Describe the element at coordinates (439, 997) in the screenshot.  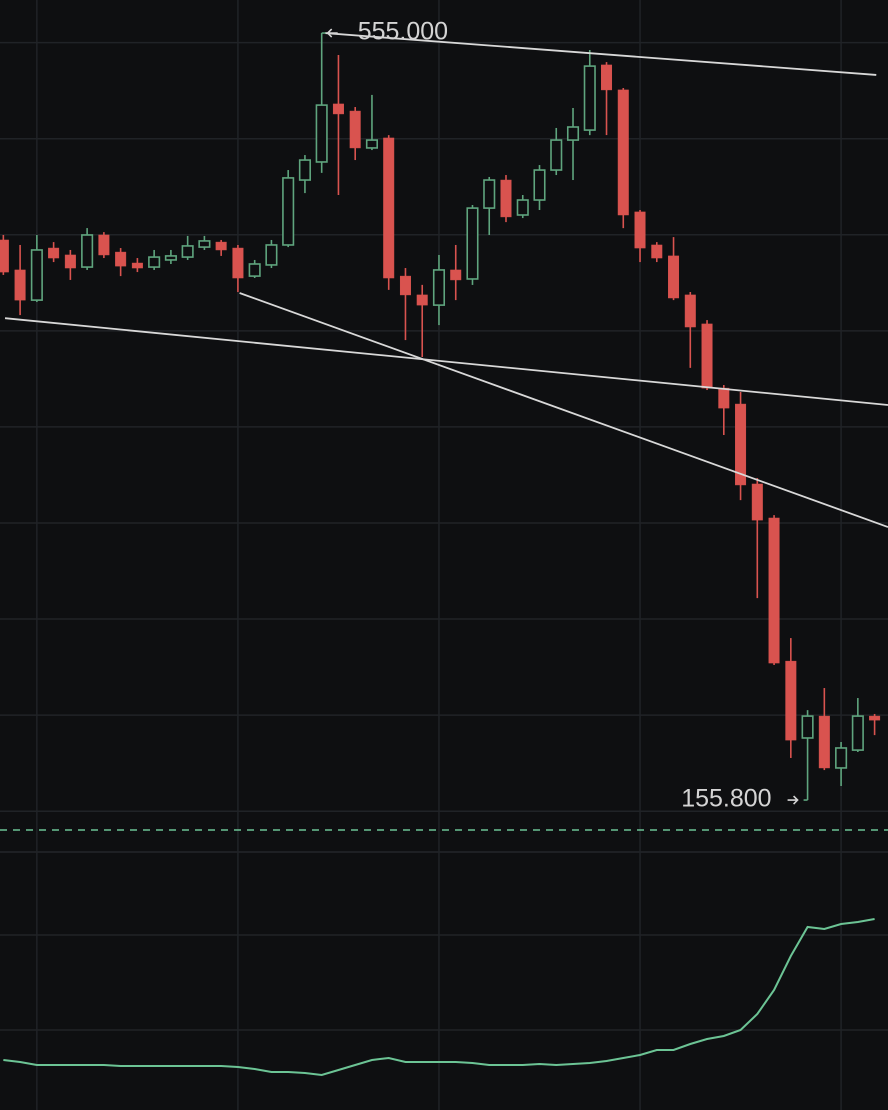
I see `indicator-line` at that location.